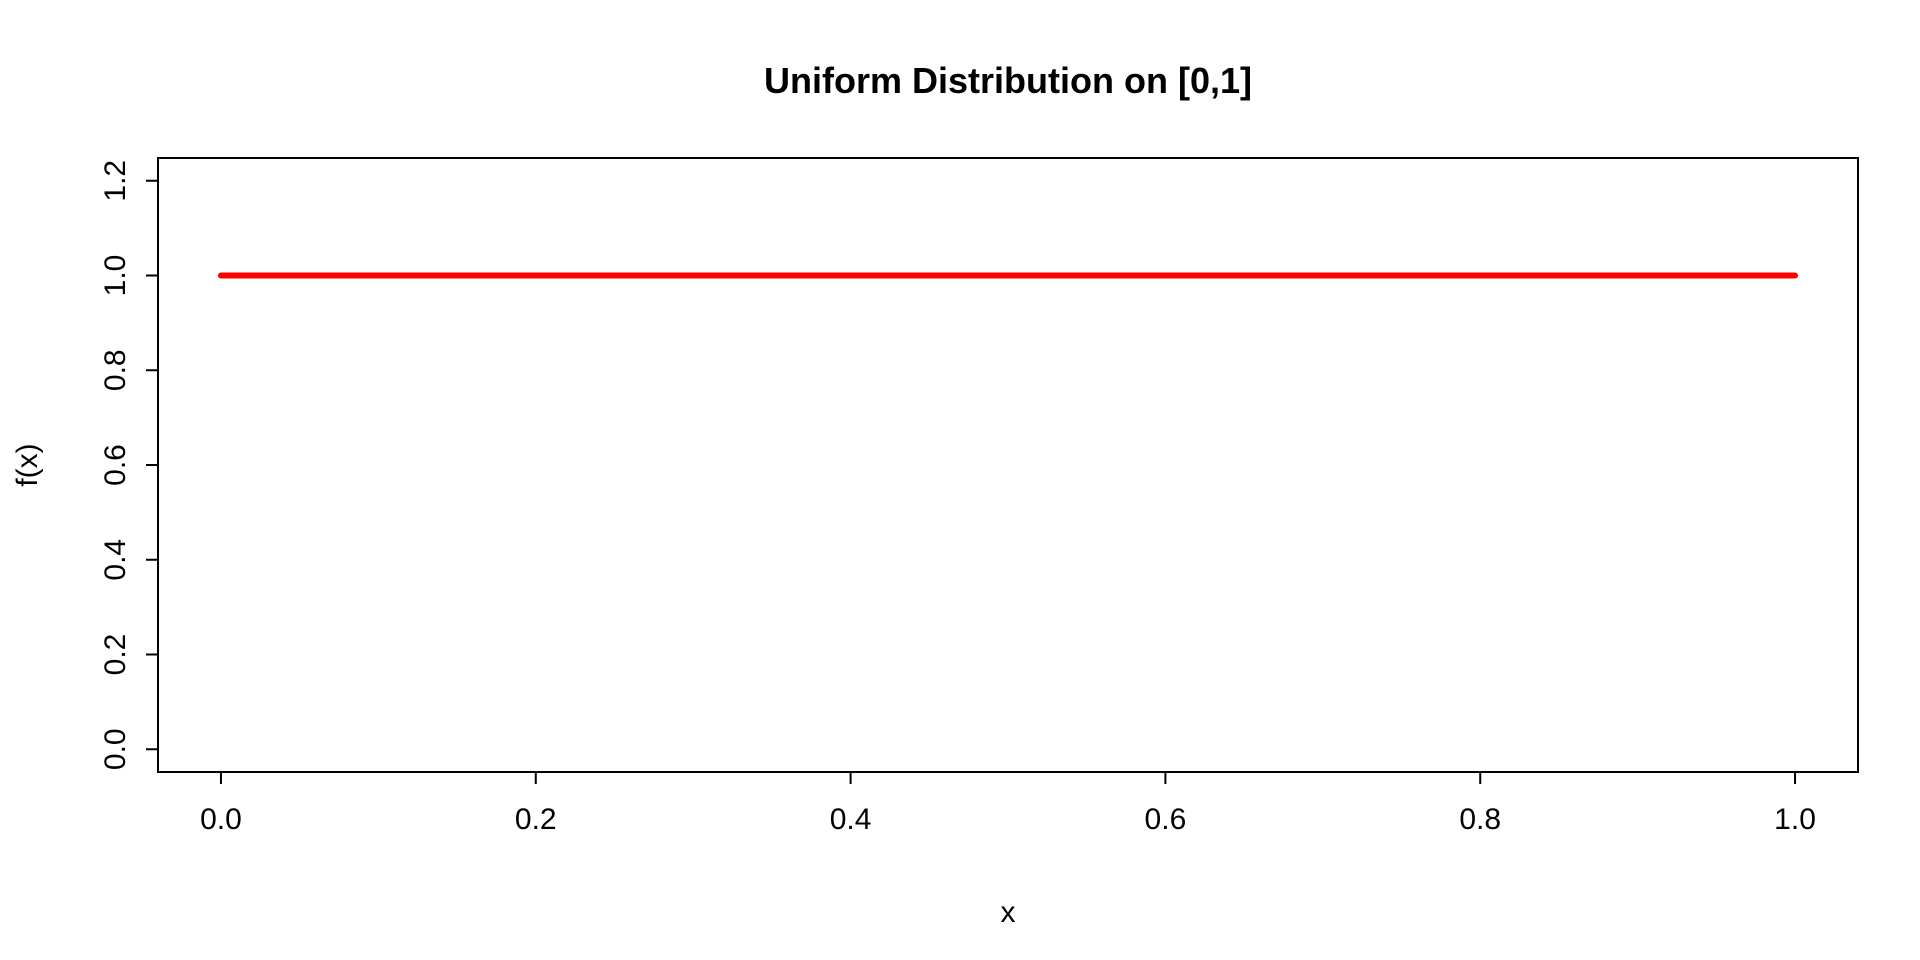  I want to click on y-tick-label: 0.0, so click(115, 749).